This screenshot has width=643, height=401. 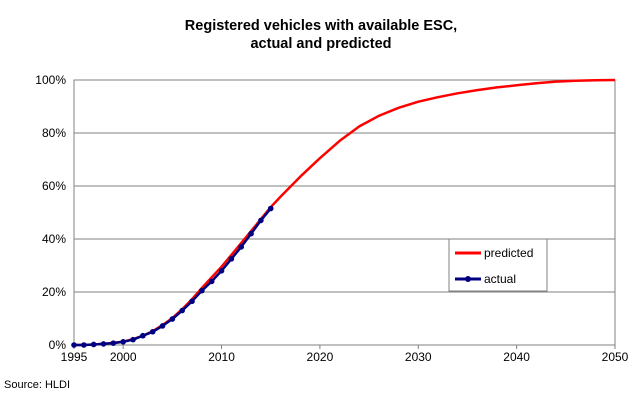 I want to click on y-tick-label: 80%, so click(x=54, y=133).